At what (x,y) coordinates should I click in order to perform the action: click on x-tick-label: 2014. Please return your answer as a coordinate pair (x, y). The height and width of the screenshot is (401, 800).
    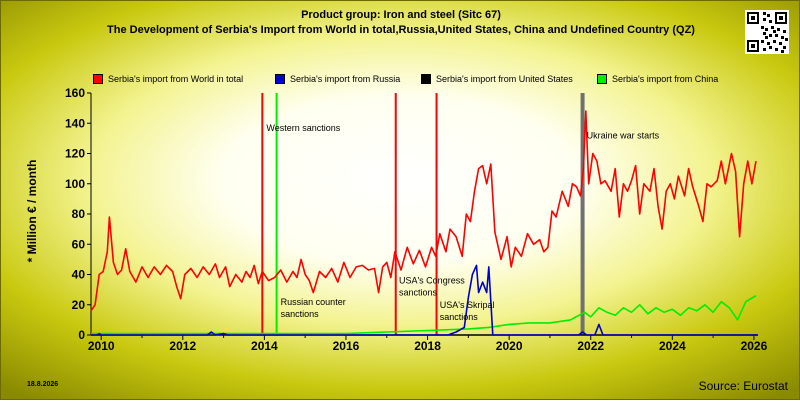
    Looking at the image, I should click on (264, 346).